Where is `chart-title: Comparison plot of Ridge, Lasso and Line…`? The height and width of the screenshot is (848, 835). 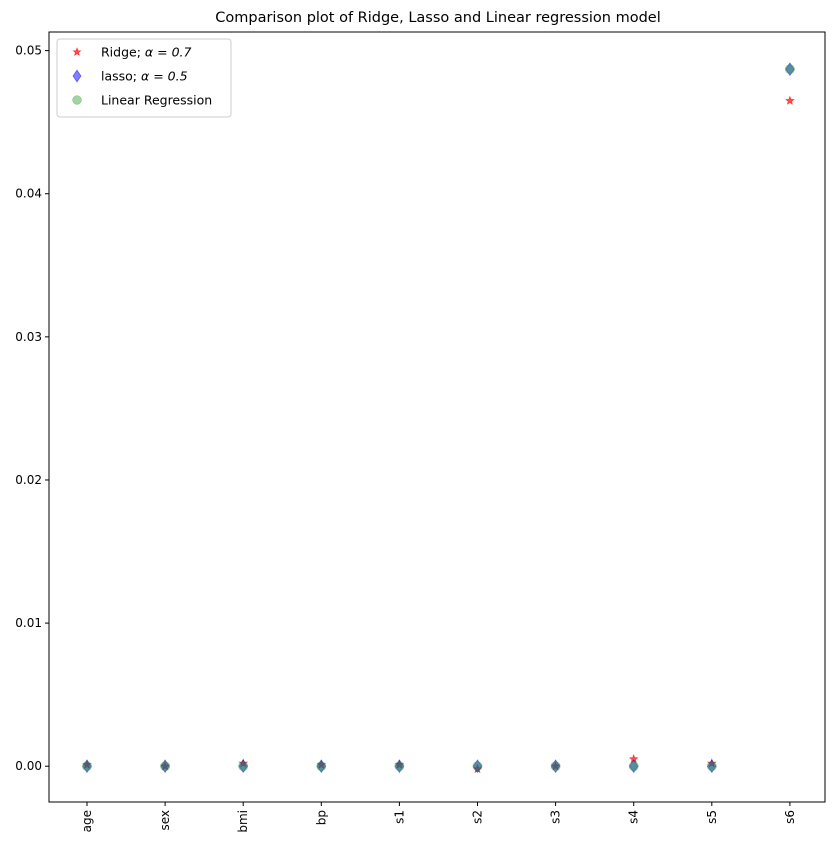 chart-title: Comparison plot of Ridge, Lasso and Line… is located at coordinates (437, 18).